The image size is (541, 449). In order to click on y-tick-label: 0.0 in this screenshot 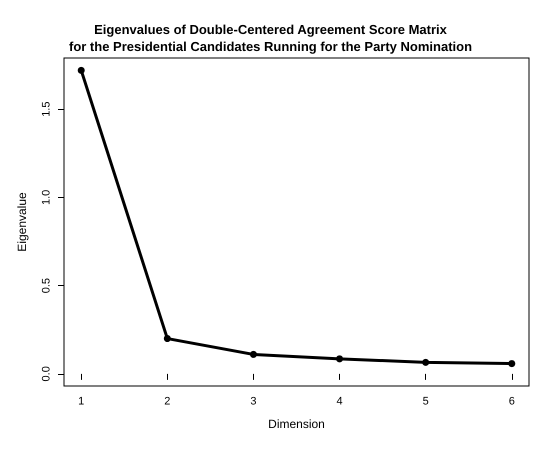, I will do `click(46, 374)`.